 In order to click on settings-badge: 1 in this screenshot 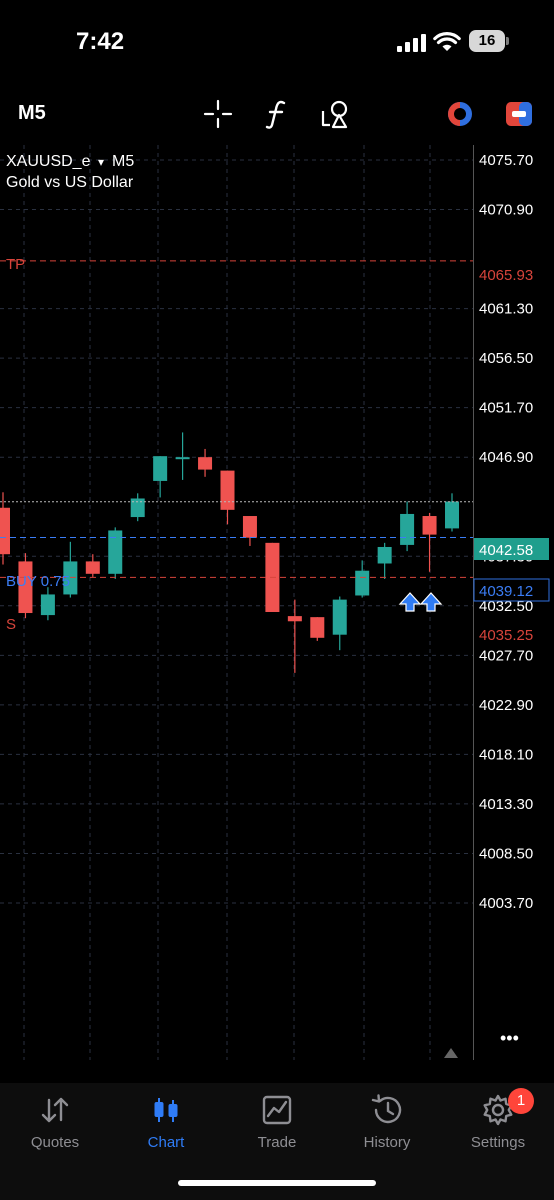, I will do `click(521, 1101)`.